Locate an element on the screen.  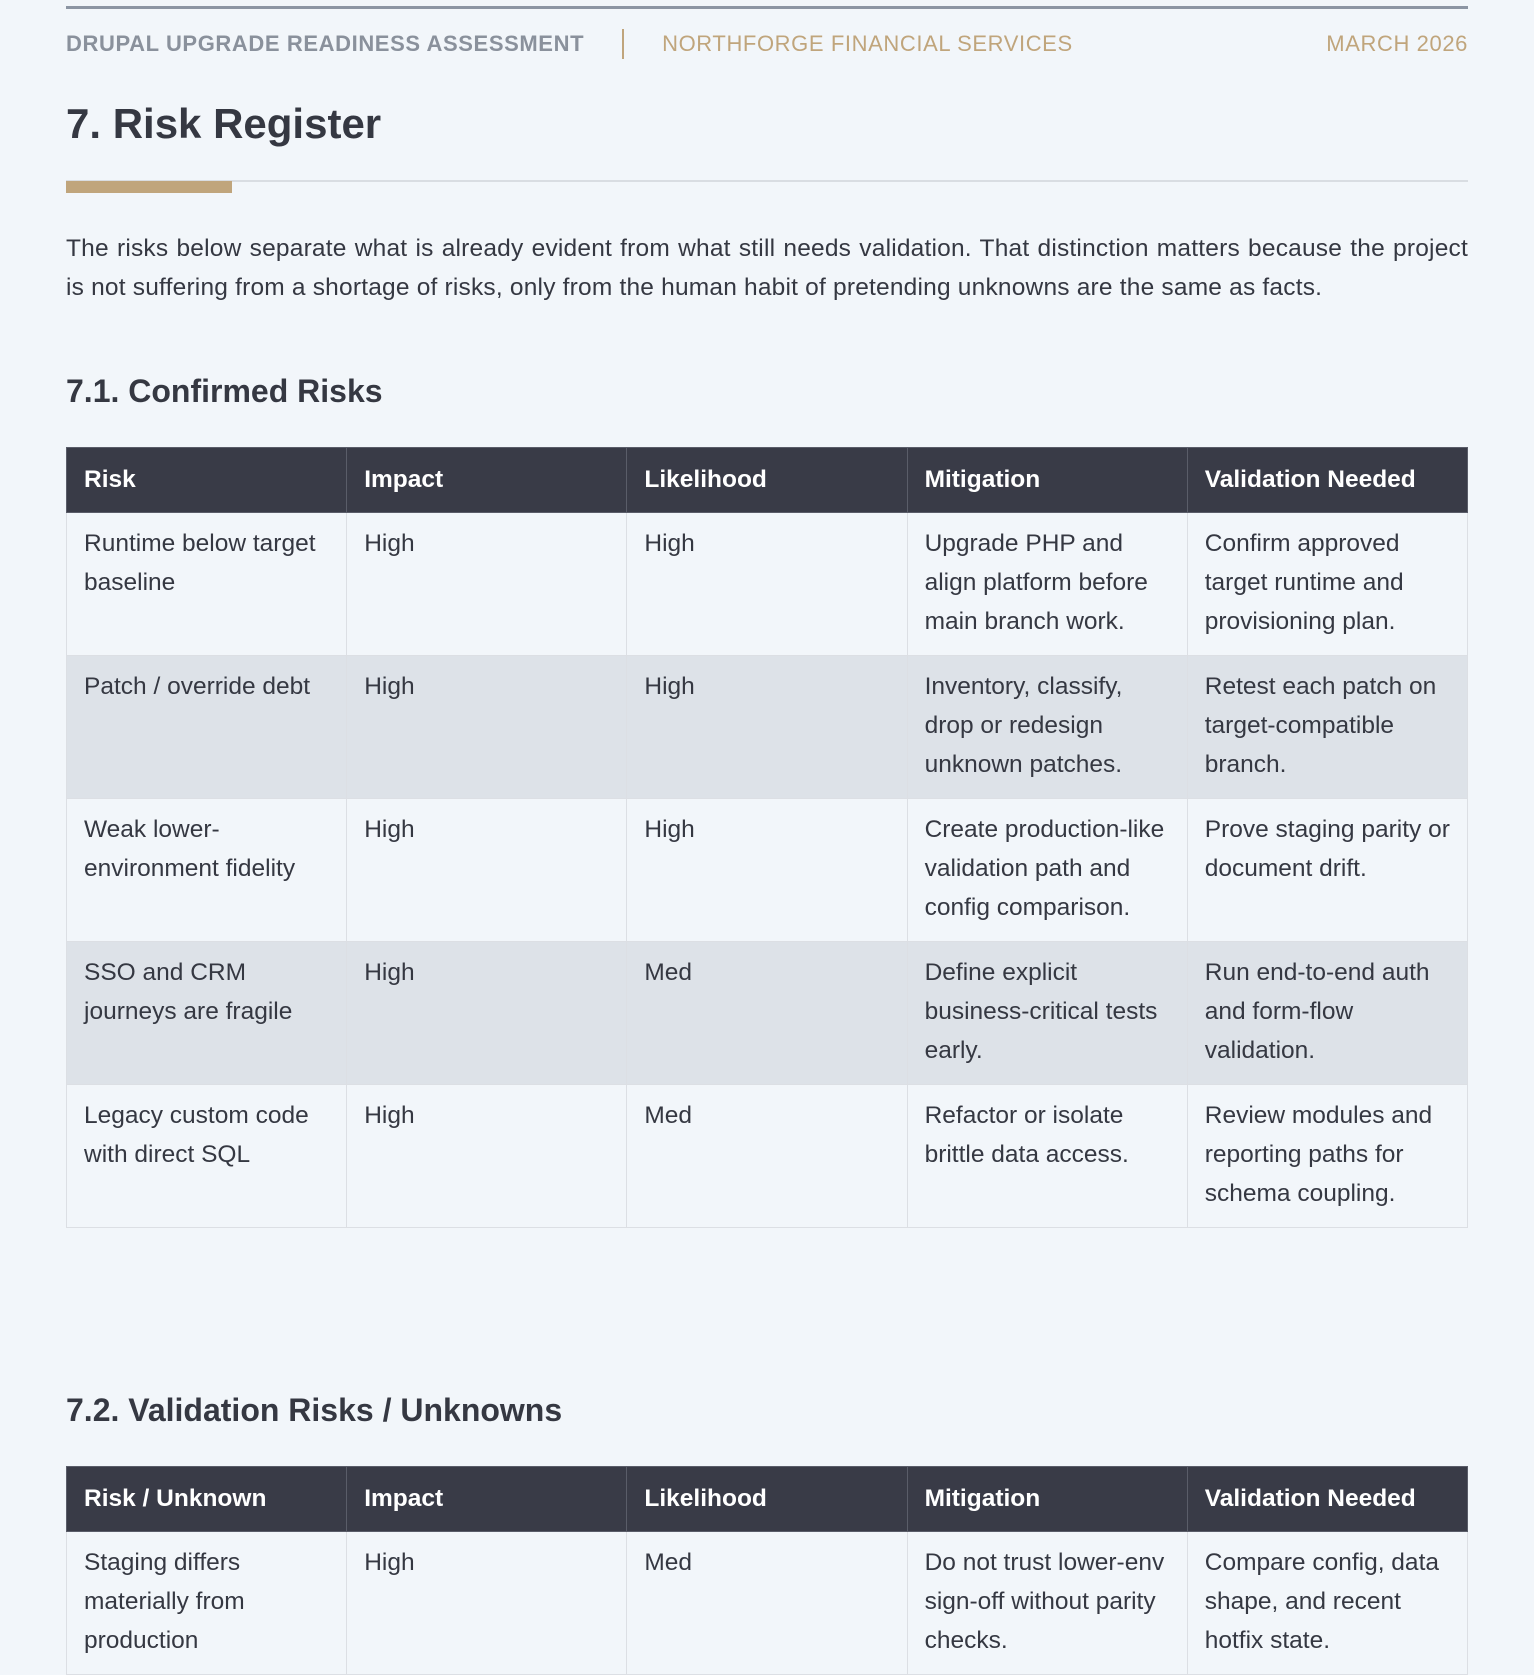
validation-risks-heading: 7.2. Validation Risks / Unknowns is located at coordinates (314, 1410).